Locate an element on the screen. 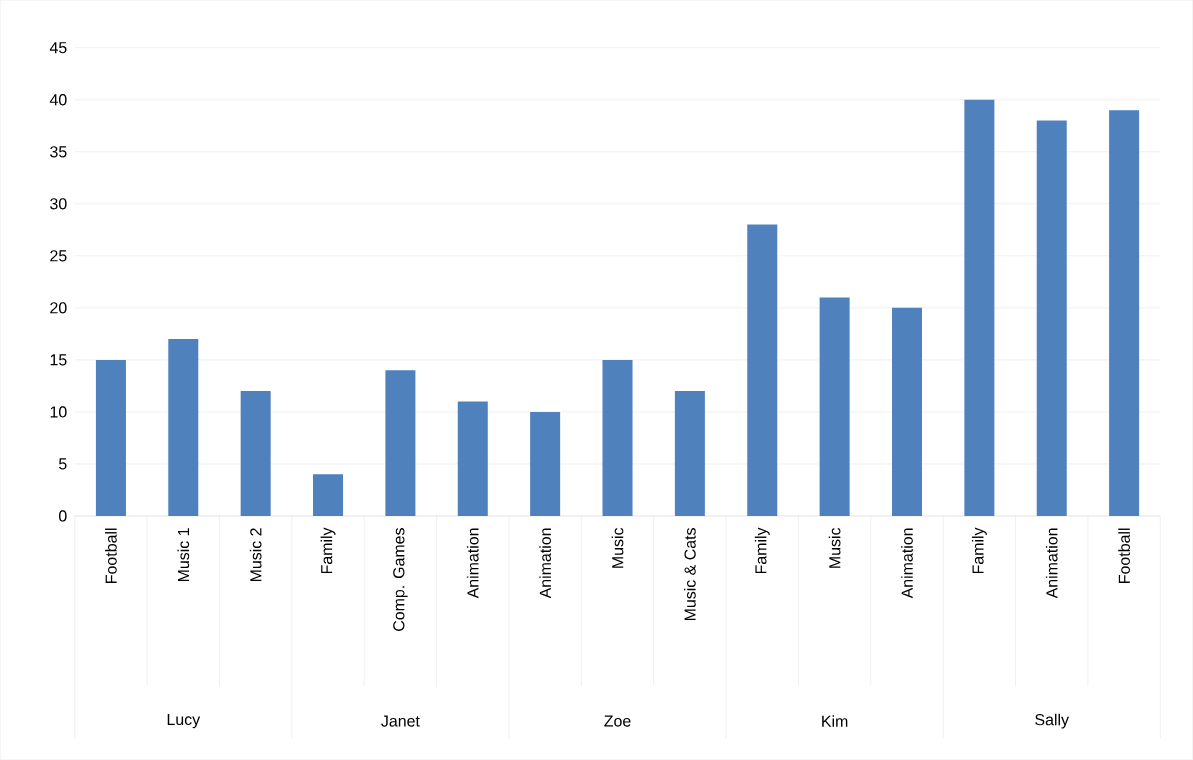  y-tick-label: 45 is located at coordinates (58, 48).